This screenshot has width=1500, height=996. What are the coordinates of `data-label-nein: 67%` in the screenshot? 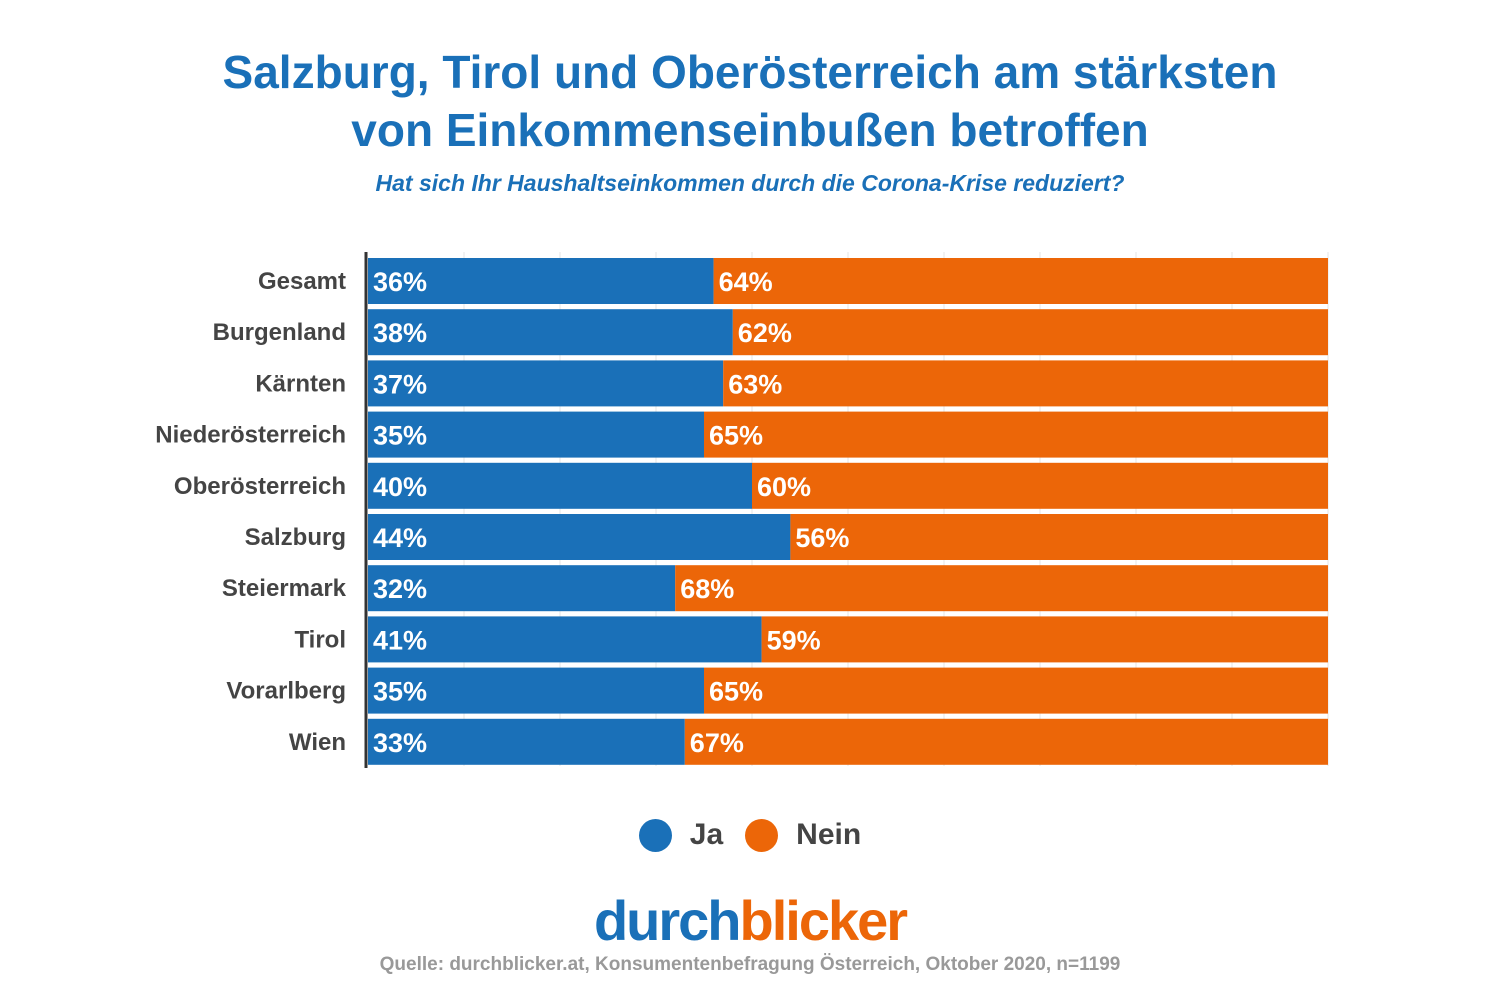 It's located at (717, 743).